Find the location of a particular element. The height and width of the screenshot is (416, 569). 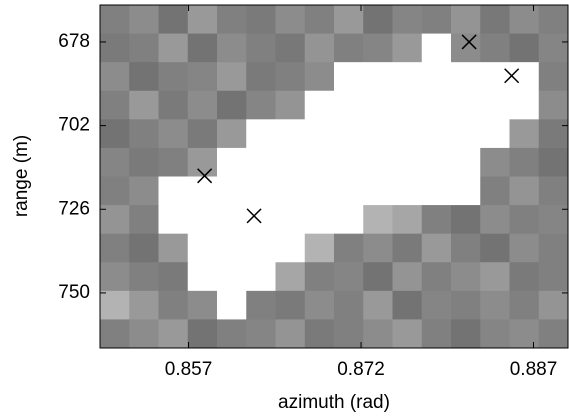

x-tick-label: 0.872 is located at coordinates (361, 369).